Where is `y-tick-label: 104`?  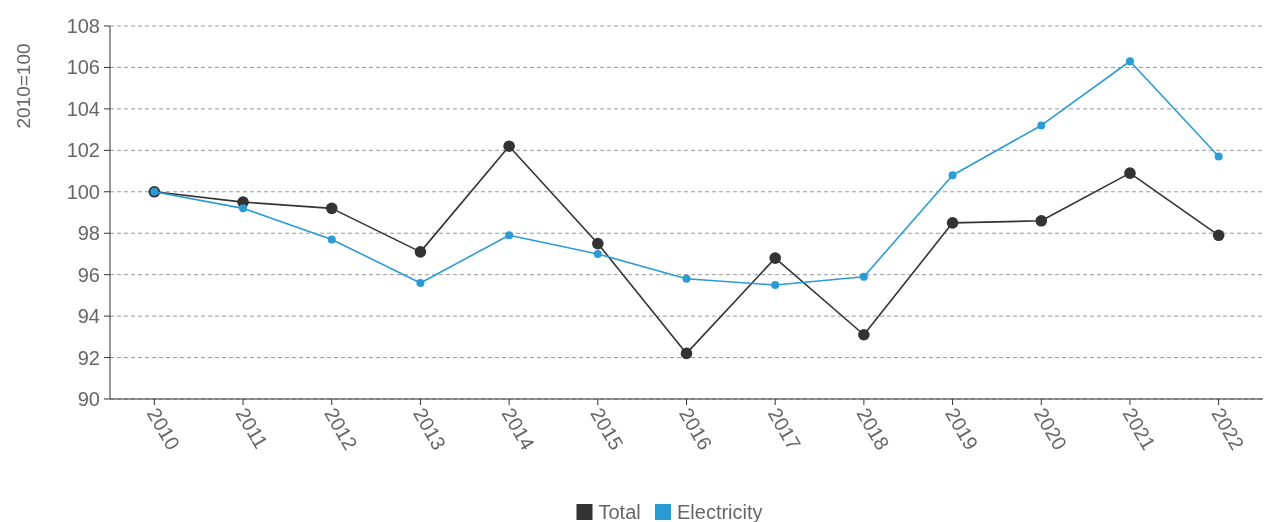
y-tick-label: 104 is located at coordinates (83, 108).